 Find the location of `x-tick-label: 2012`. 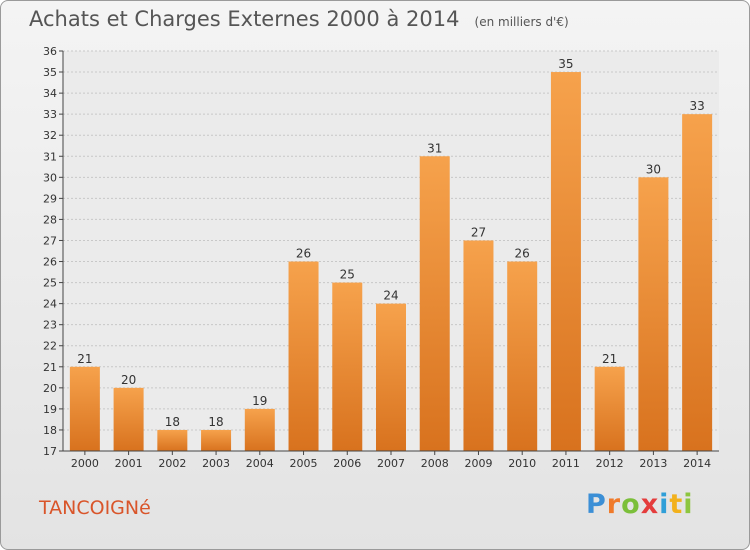

x-tick-label: 2012 is located at coordinates (610, 463).